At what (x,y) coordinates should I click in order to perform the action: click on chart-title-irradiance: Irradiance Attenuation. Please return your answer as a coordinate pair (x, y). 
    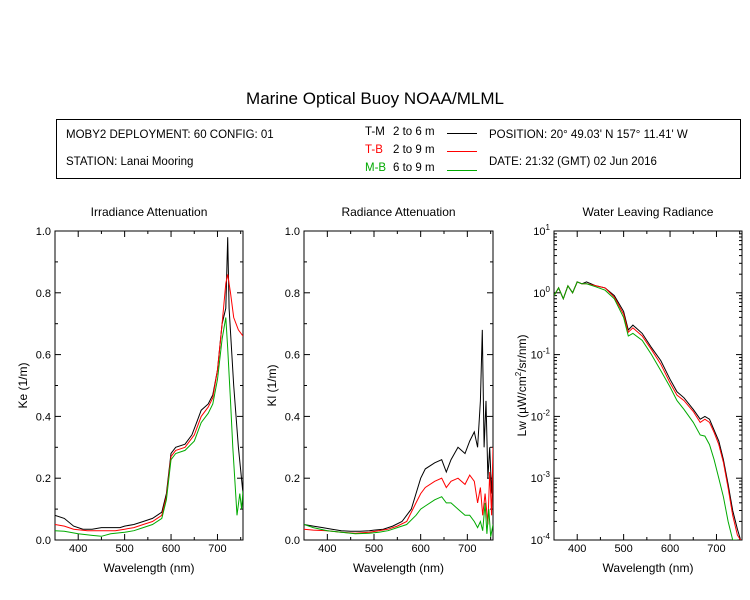
    Looking at the image, I should click on (149, 212).